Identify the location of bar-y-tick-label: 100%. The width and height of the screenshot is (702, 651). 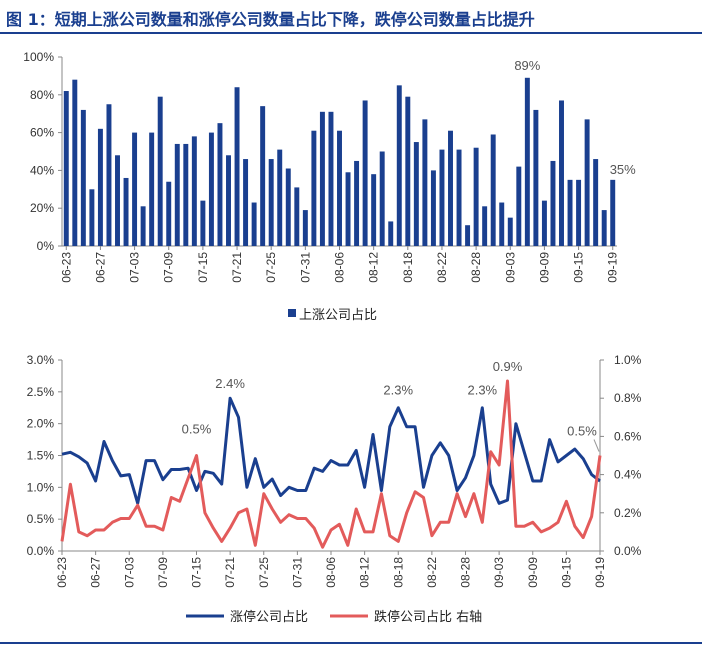
(38, 57).